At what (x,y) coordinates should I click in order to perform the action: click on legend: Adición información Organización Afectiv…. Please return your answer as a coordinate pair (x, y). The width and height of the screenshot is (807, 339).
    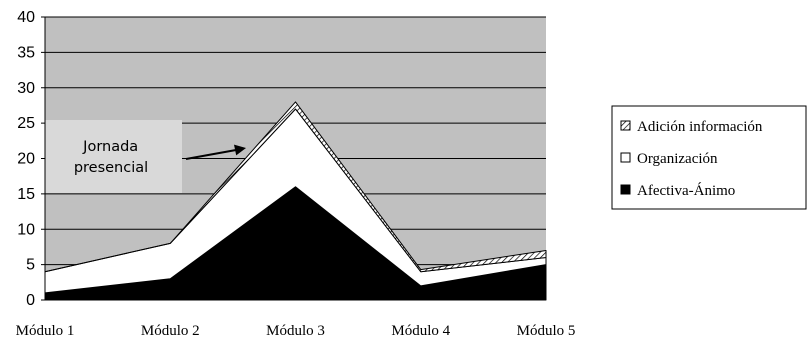
    Looking at the image, I should click on (709, 157).